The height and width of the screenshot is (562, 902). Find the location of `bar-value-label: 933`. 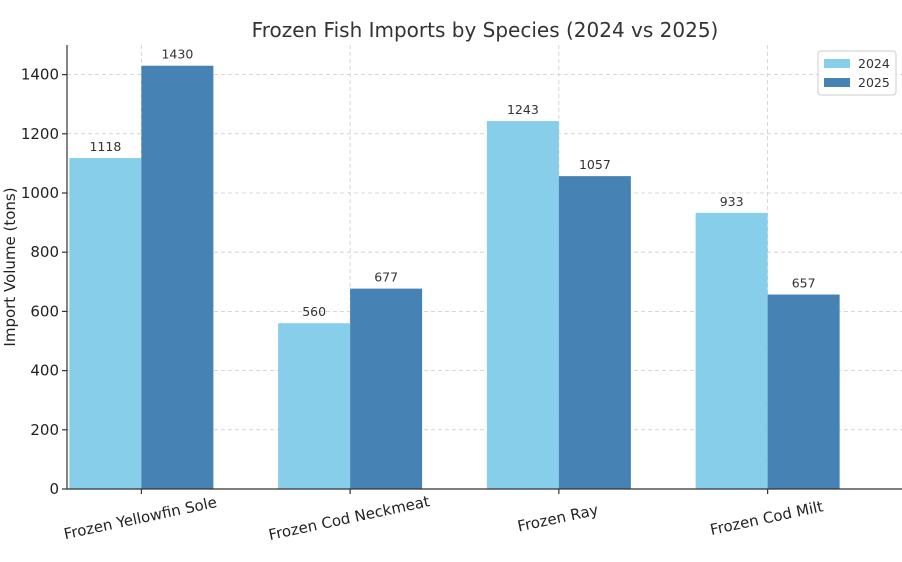

bar-value-label: 933 is located at coordinates (732, 201).